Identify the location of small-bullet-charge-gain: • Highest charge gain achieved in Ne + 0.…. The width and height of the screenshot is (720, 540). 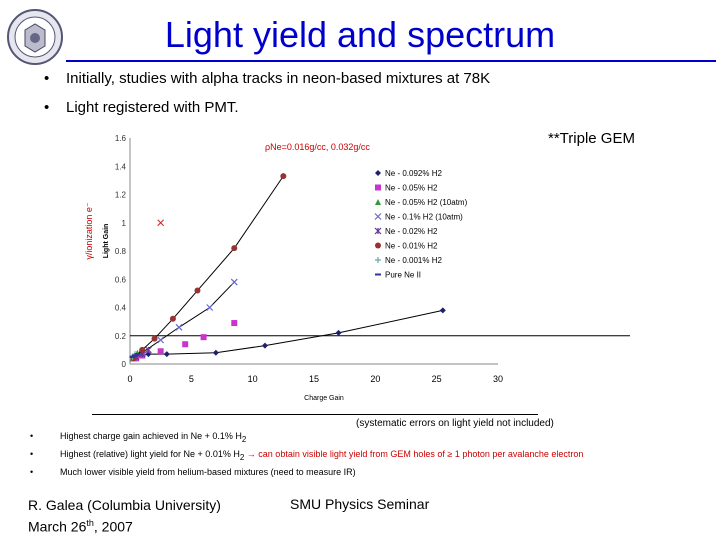
(138, 437).